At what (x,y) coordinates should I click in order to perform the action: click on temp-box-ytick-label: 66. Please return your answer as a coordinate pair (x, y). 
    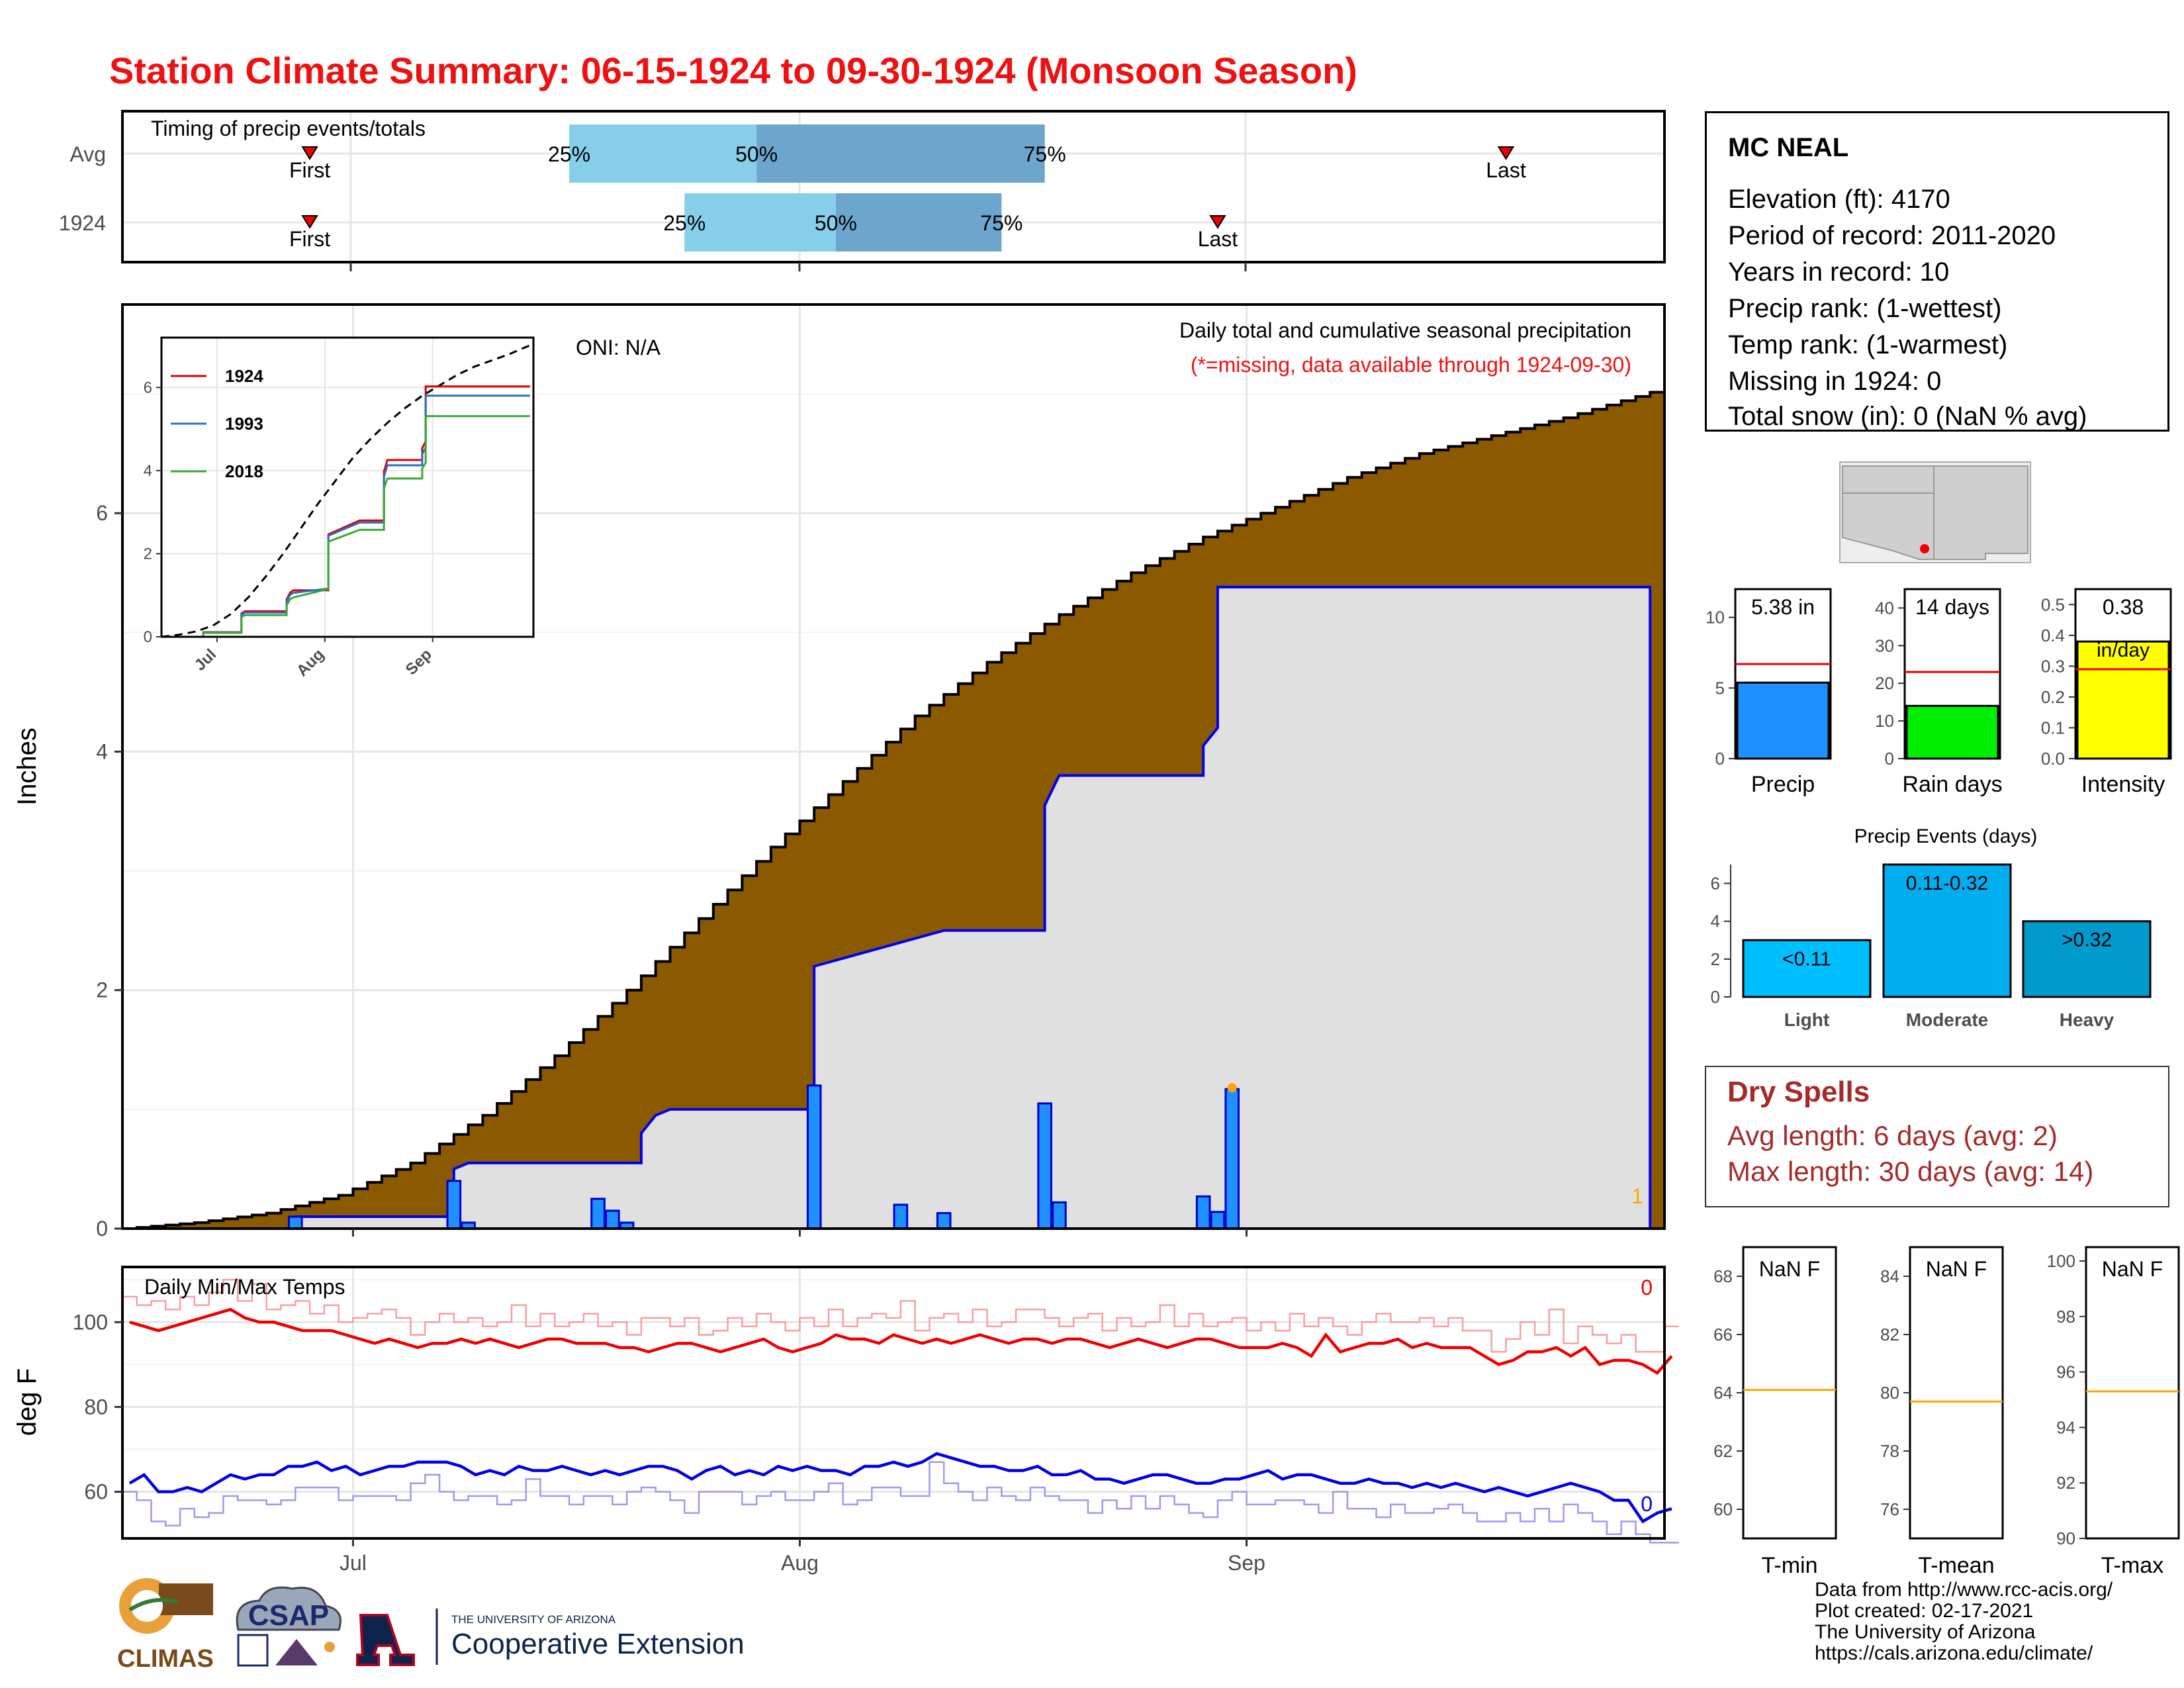
    Looking at the image, I should click on (1723, 1334).